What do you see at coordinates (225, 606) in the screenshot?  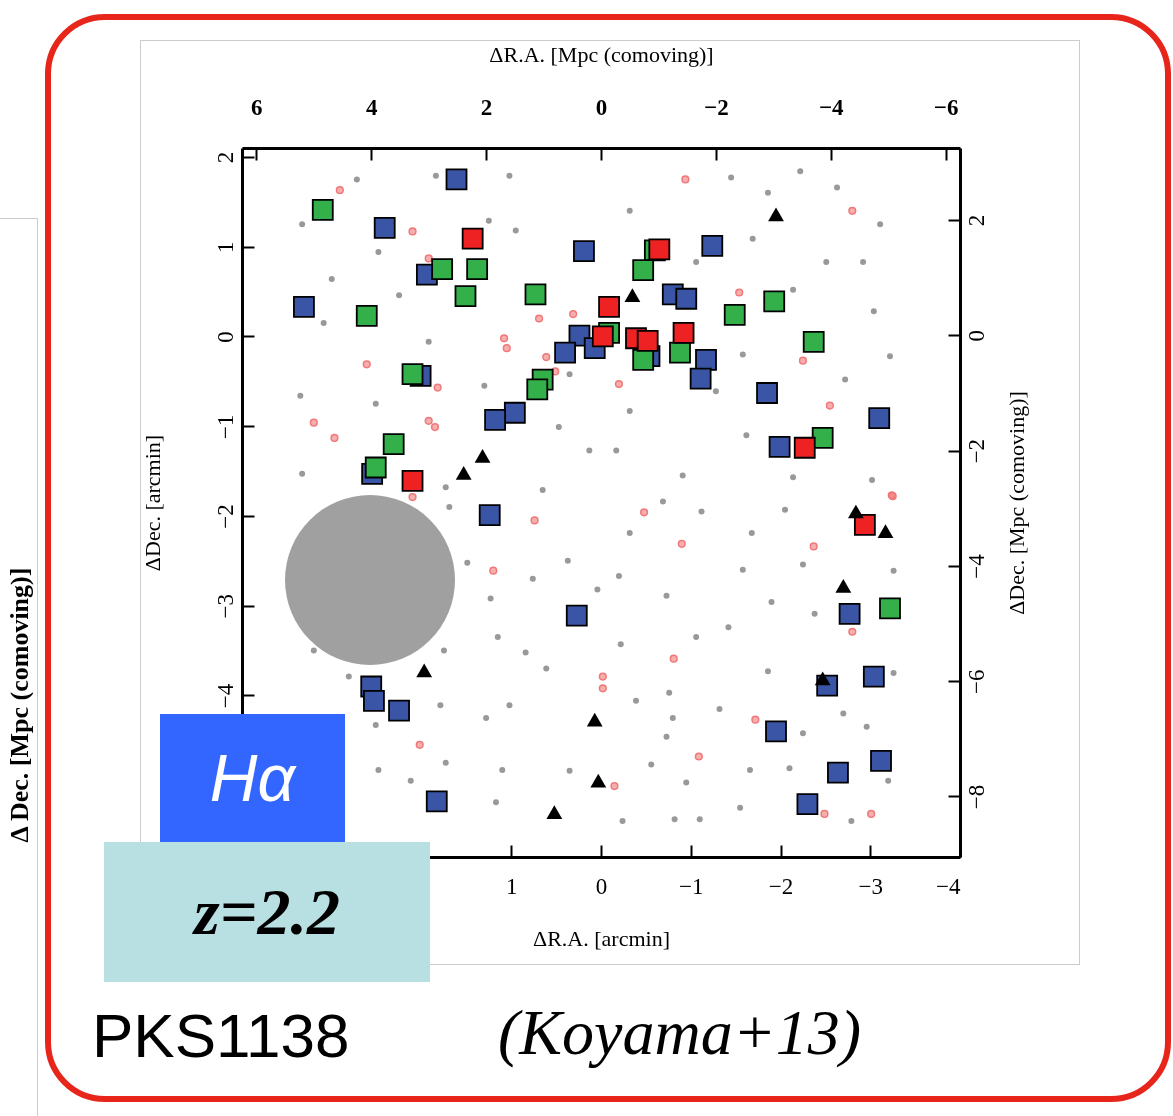 I see `y-tick-label: −3` at bounding box center [225, 606].